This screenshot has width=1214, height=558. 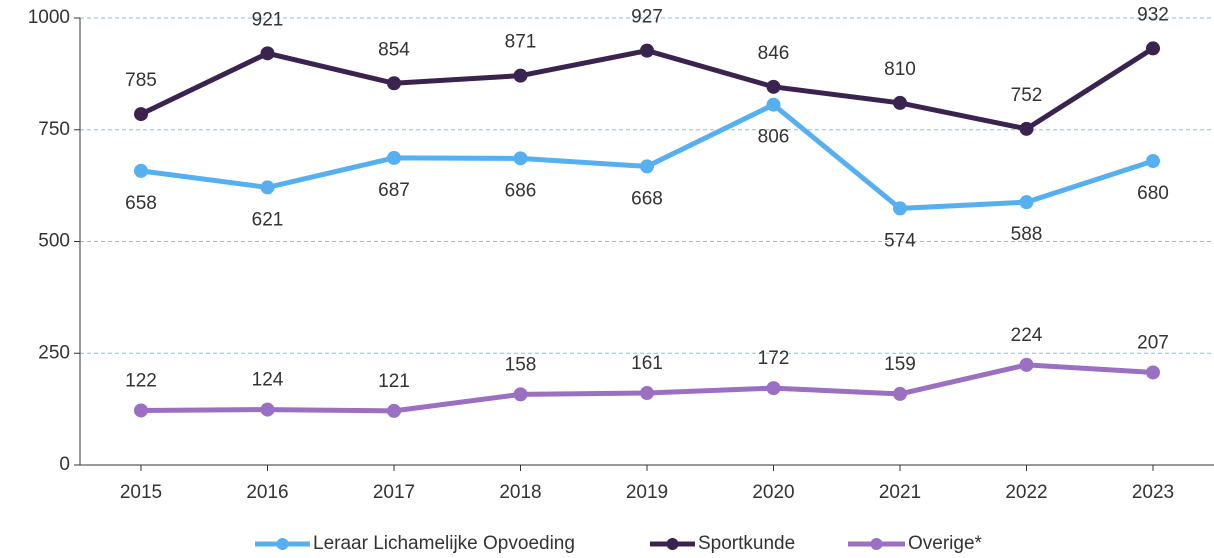 I want to click on series-line, so click(x=647, y=89).